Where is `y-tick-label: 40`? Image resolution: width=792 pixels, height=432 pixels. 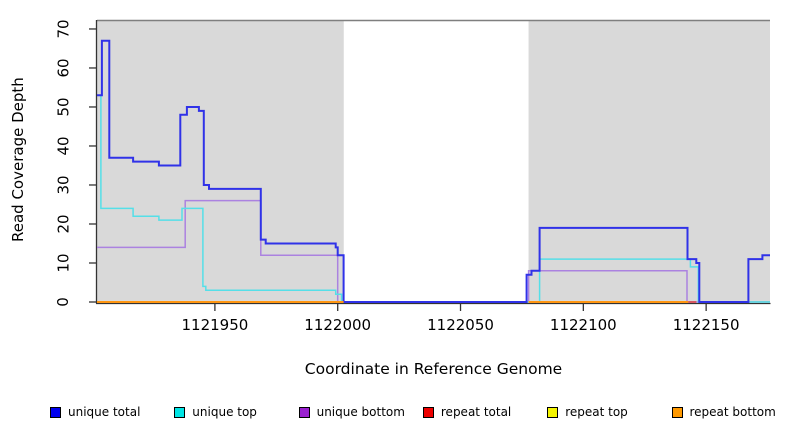 y-tick-label: 40 is located at coordinates (63, 146).